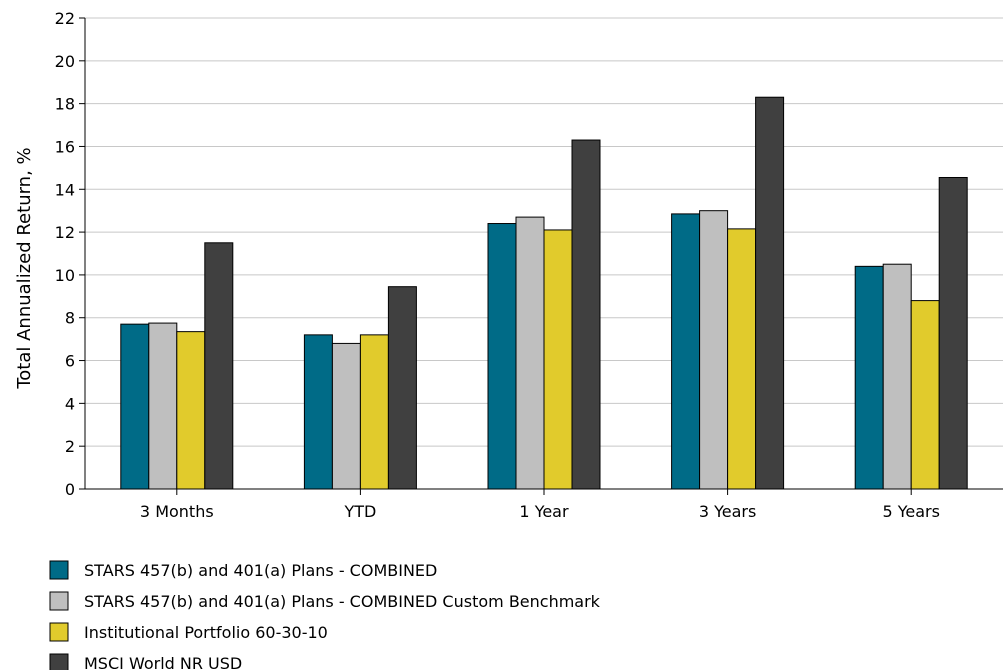 This screenshot has height=670, width=1003. Describe the element at coordinates (24, 268) in the screenshot. I see `y-axis-title: Total Annualized Return, %` at that location.